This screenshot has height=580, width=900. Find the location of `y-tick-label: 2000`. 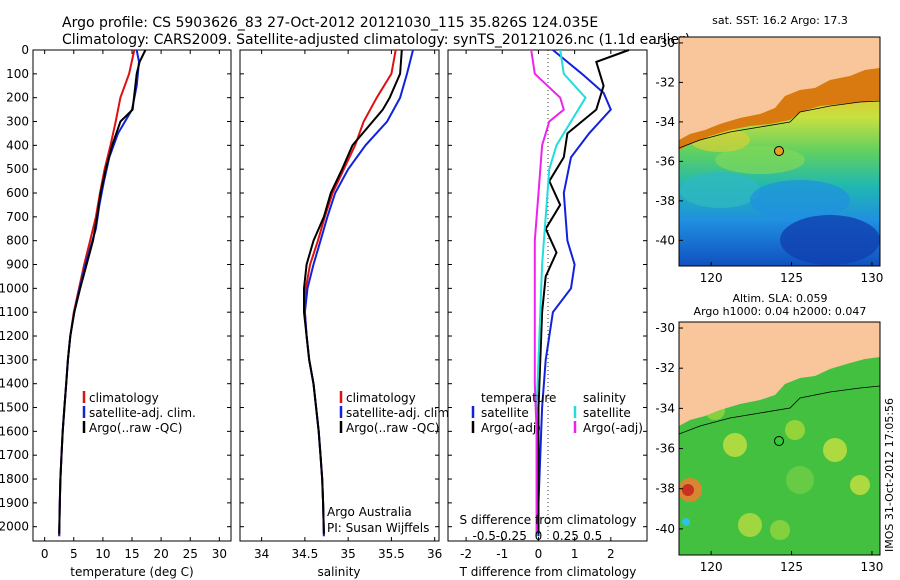

y-tick-label: 2000 is located at coordinates (14, 527).